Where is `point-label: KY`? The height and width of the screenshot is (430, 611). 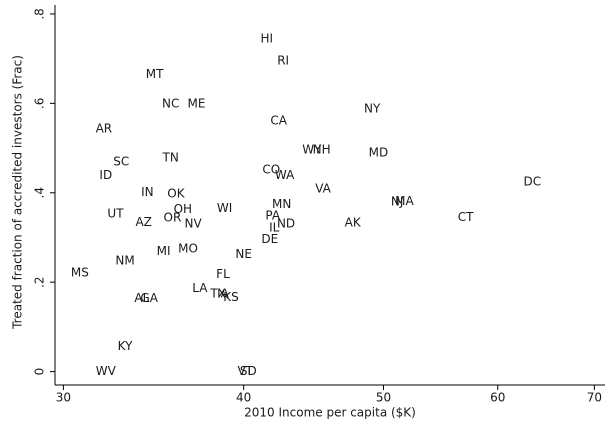
point-label: KY is located at coordinates (125, 346).